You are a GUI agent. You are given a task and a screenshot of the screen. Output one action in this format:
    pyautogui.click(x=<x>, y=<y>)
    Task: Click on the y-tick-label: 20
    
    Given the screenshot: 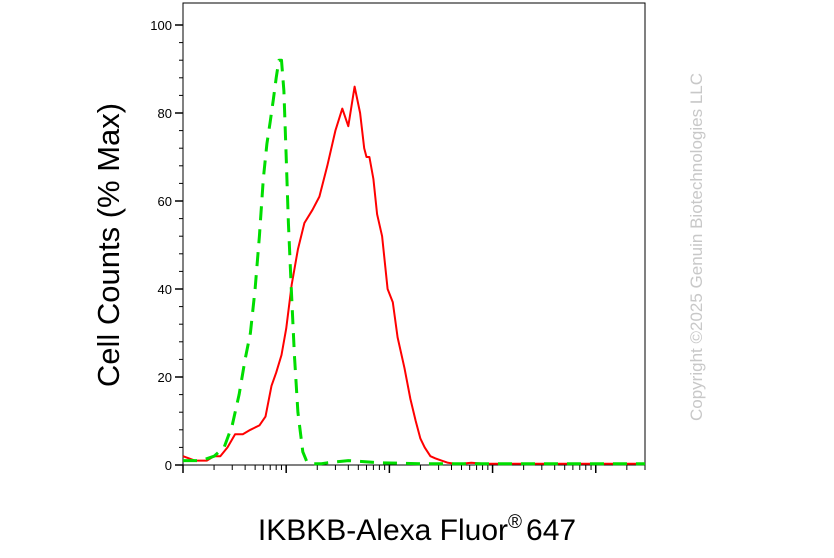 What is the action you would take?
    pyautogui.click(x=165, y=377)
    